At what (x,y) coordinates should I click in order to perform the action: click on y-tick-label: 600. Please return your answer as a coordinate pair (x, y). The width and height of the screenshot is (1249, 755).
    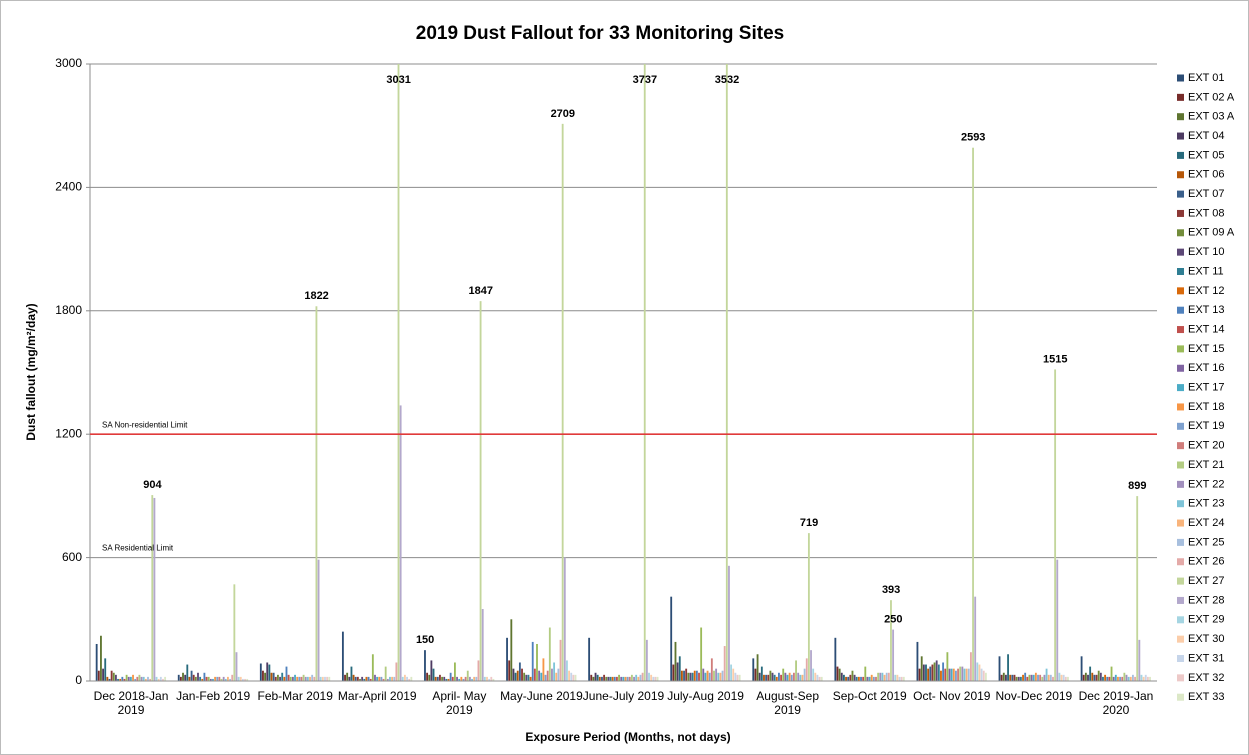
    Looking at the image, I should click on (72, 557).